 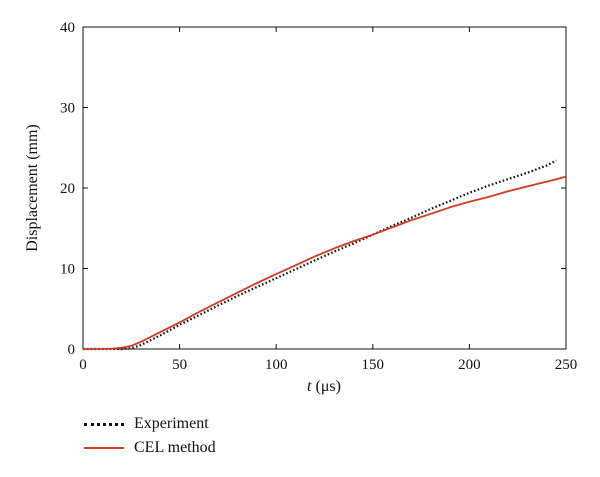 I want to click on y-tick-label: 30, so click(x=67, y=109).